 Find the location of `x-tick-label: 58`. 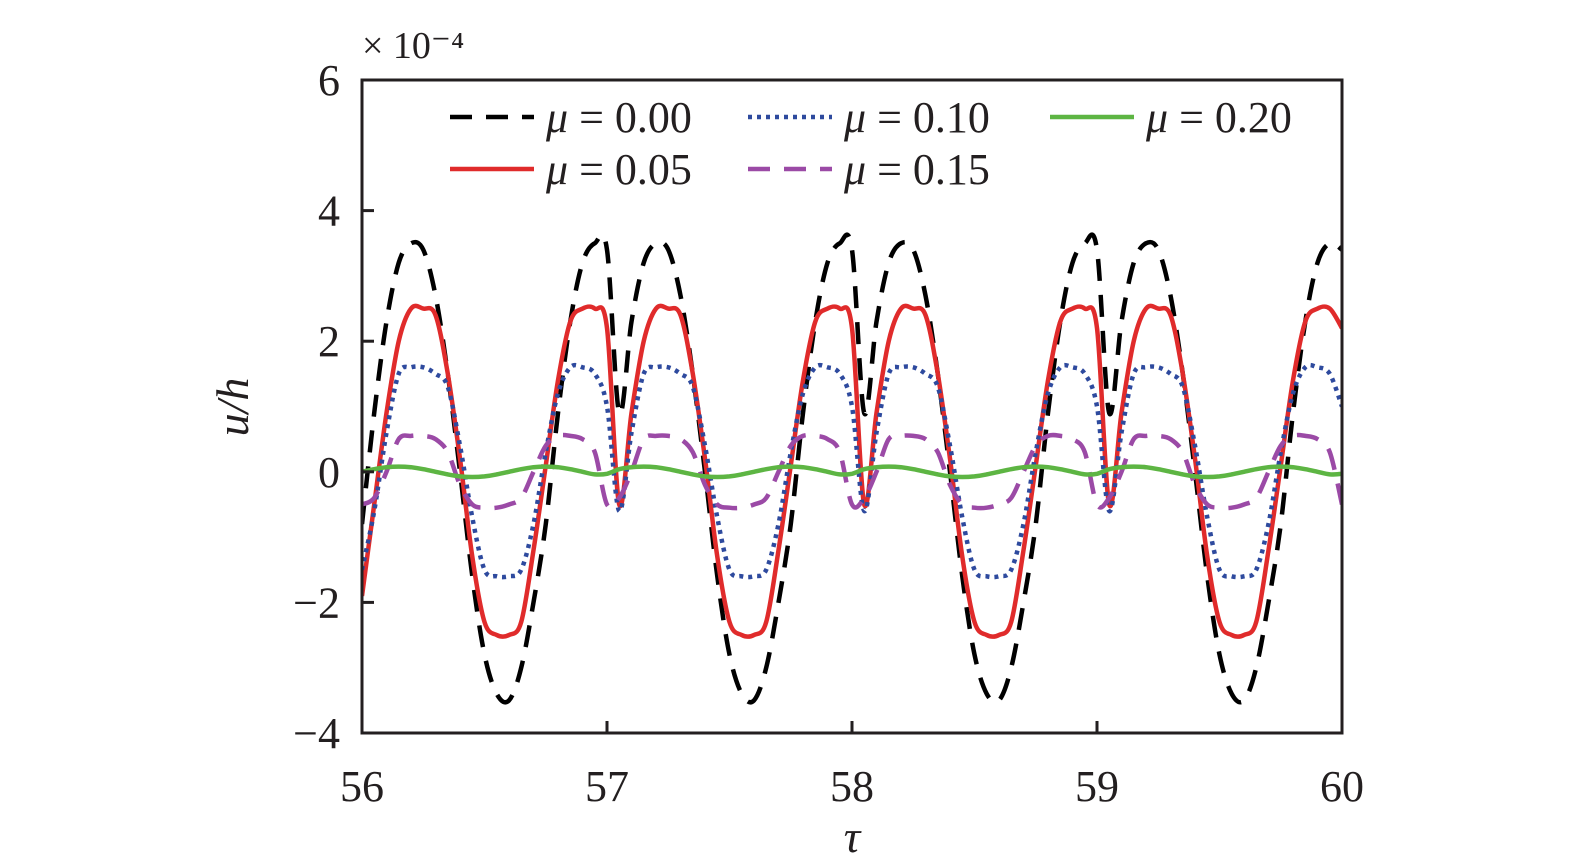

x-tick-label: 58 is located at coordinates (852, 786).